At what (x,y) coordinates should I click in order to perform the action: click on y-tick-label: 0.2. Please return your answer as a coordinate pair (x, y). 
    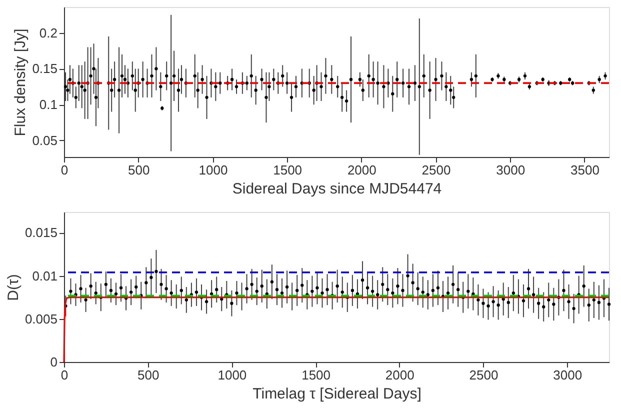
    Looking at the image, I should click on (48, 32).